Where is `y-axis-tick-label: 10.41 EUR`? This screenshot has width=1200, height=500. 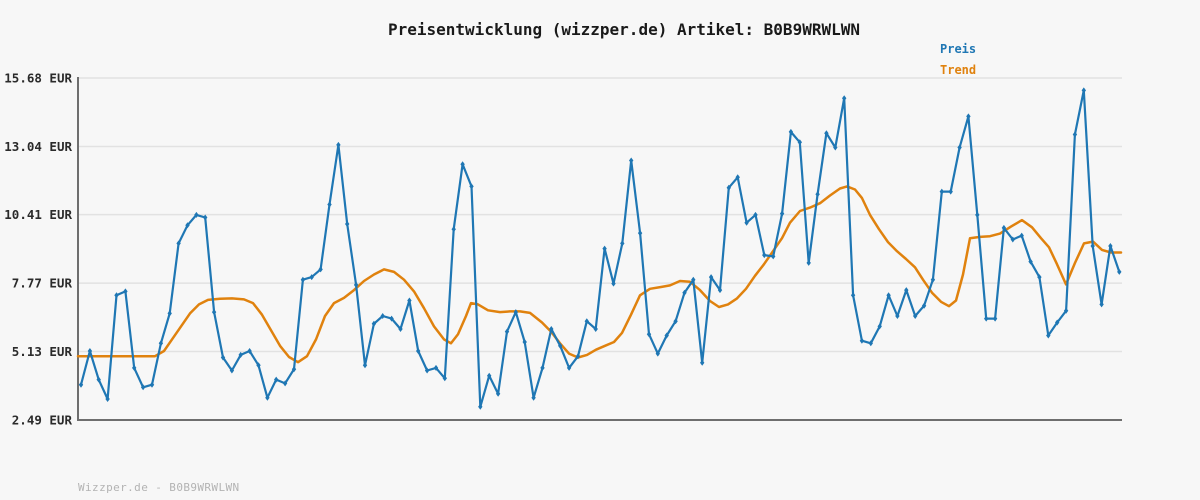 y-axis-tick-label: 10.41 EUR is located at coordinates (38, 214).